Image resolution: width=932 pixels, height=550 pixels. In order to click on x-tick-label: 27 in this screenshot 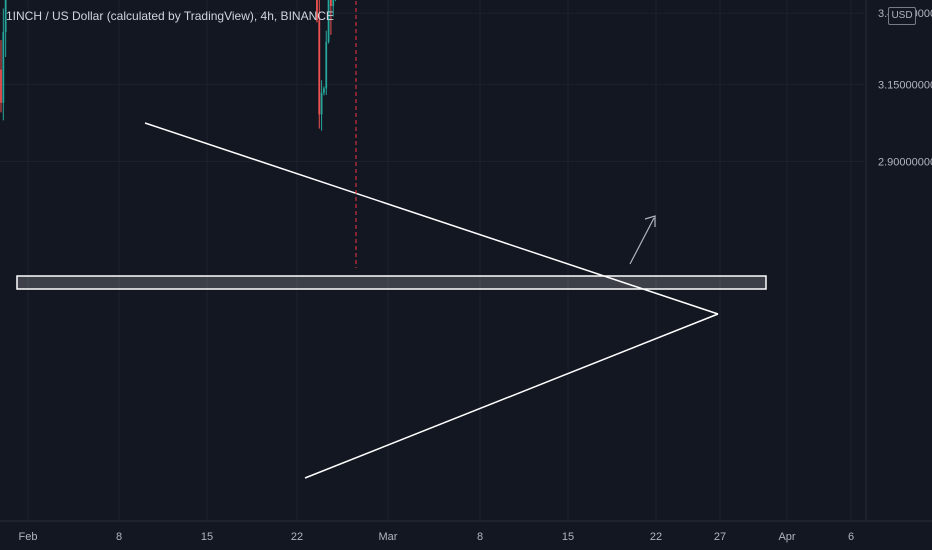, I will do `click(720, 537)`.